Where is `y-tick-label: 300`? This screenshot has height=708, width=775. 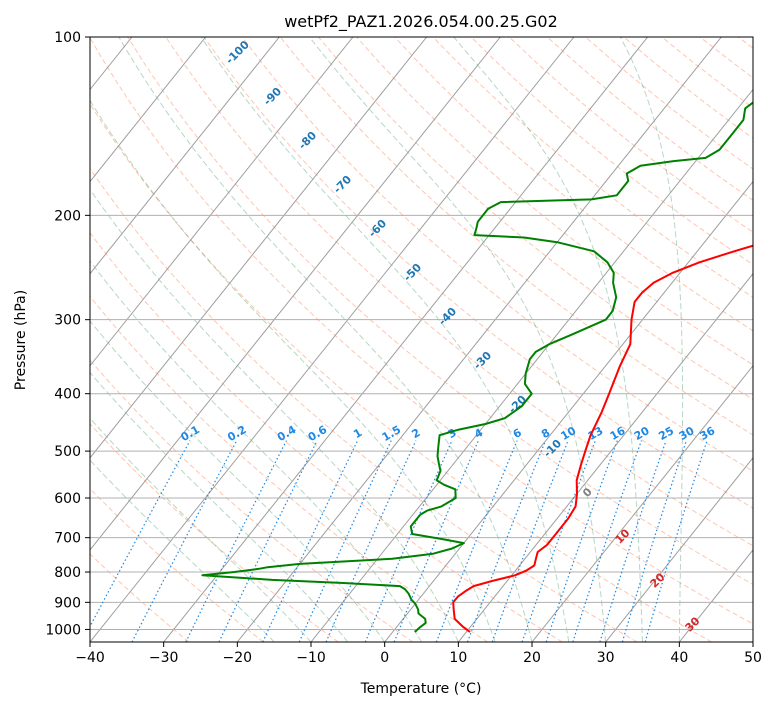
y-tick-label: 300 is located at coordinates (67, 321).